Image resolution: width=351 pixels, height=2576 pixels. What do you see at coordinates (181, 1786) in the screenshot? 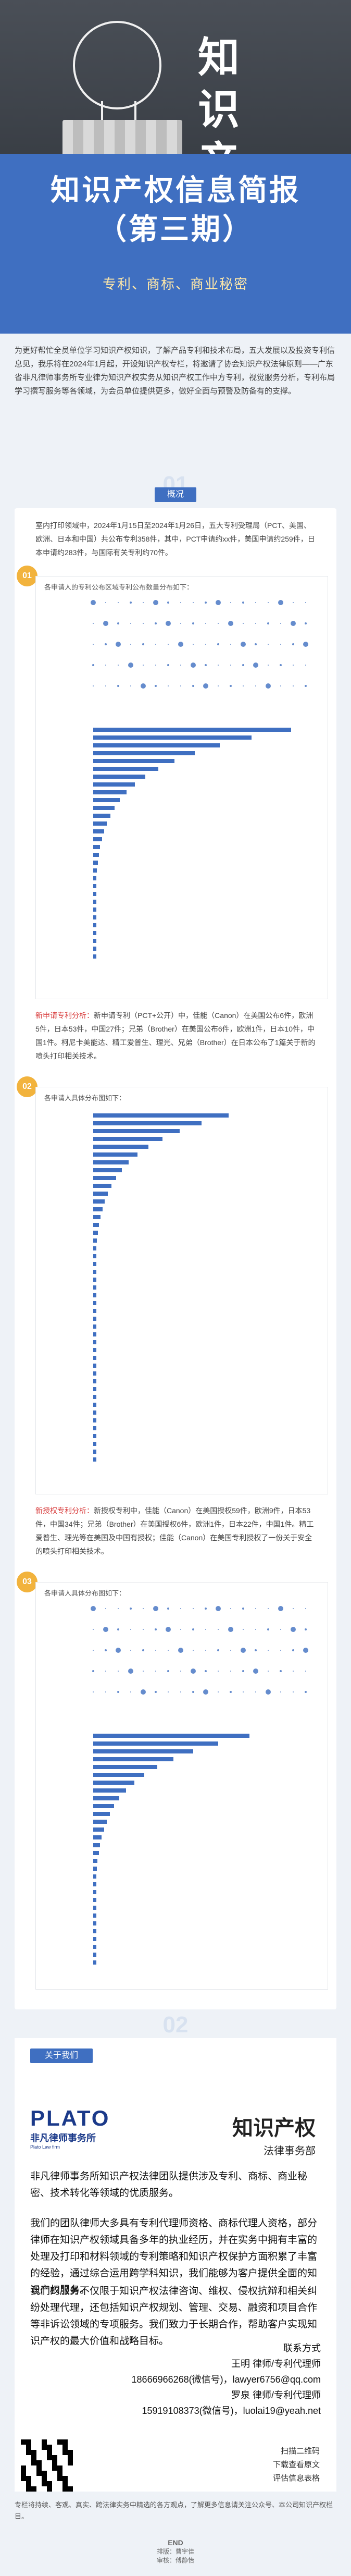
I see `chart-3: 各申请人具体分布图如下：` at bounding box center [181, 1786].